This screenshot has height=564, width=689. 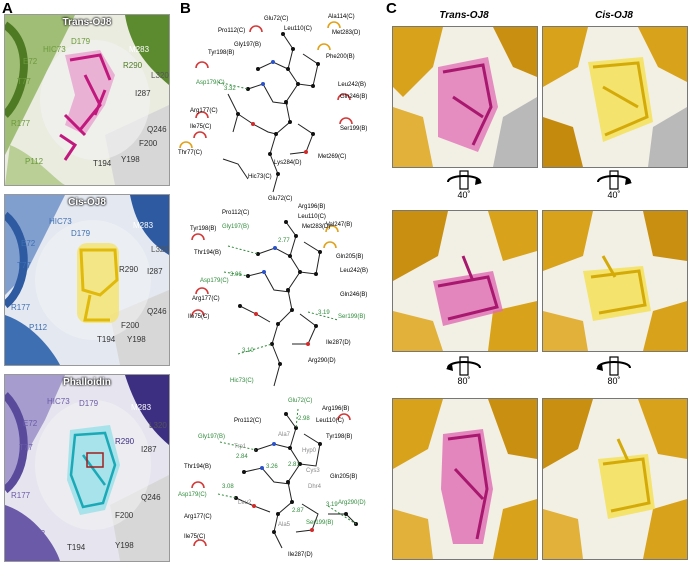 I want to click on cis-oj8-title: Cis-OJ8, so click(x=87, y=202).